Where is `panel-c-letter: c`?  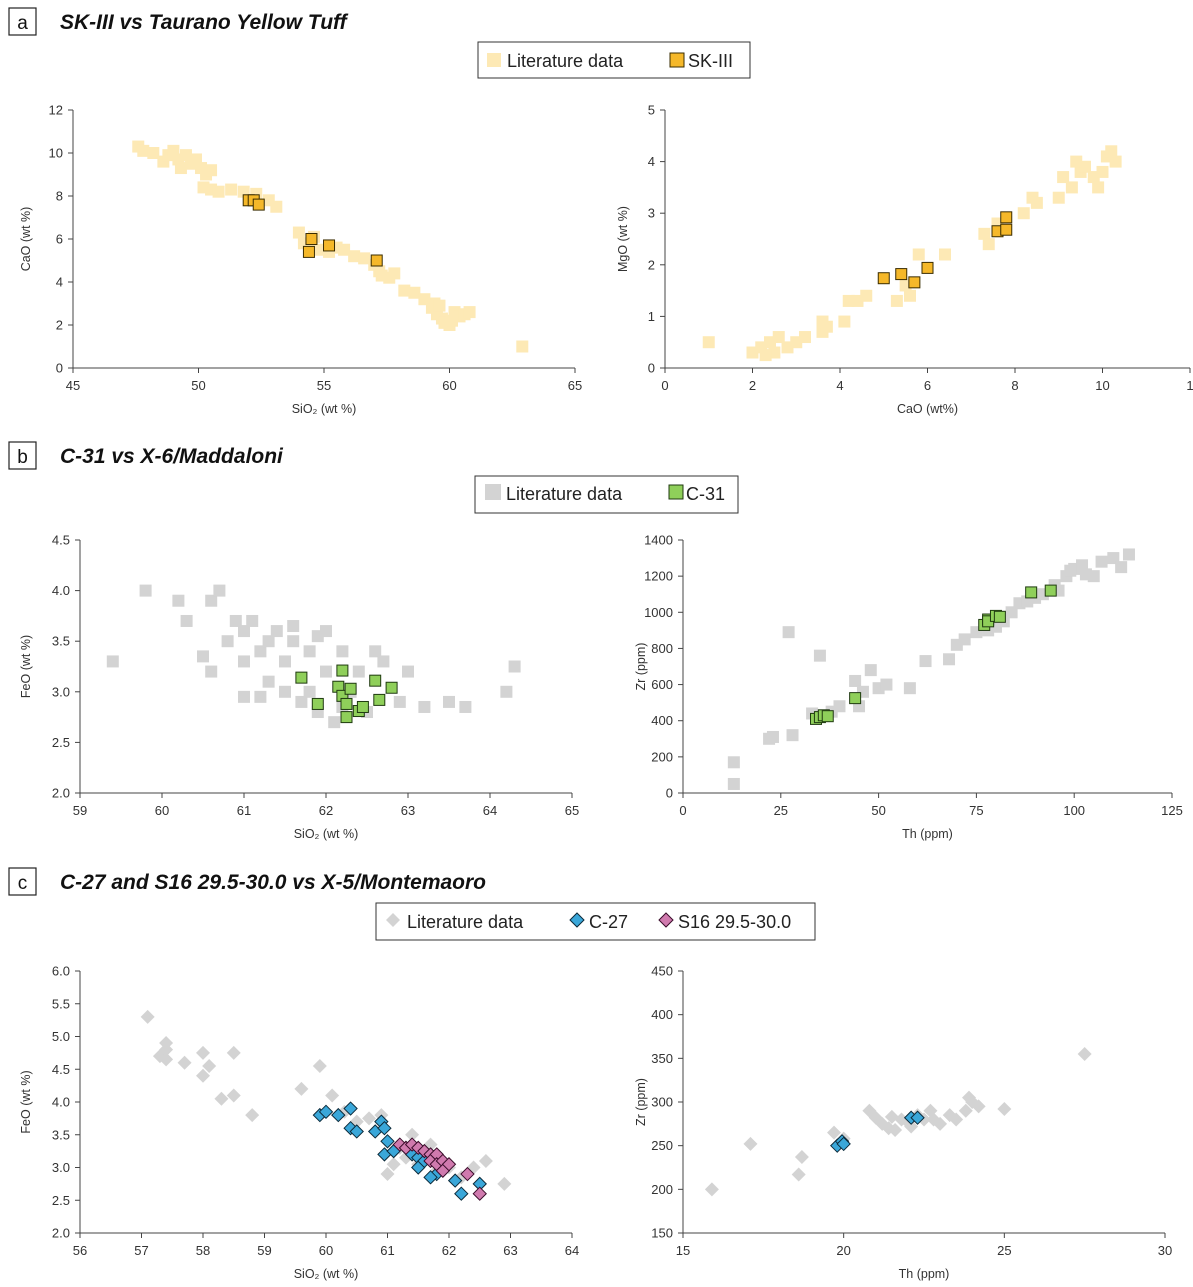 panel-c-letter: c is located at coordinates (23, 883).